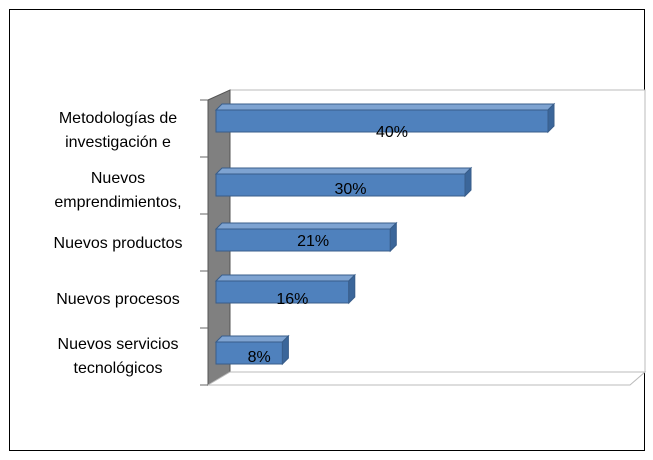 The image size is (653, 460). What do you see at coordinates (118, 243) in the screenshot?
I see `category-label: Nuevos productos` at bounding box center [118, 243].